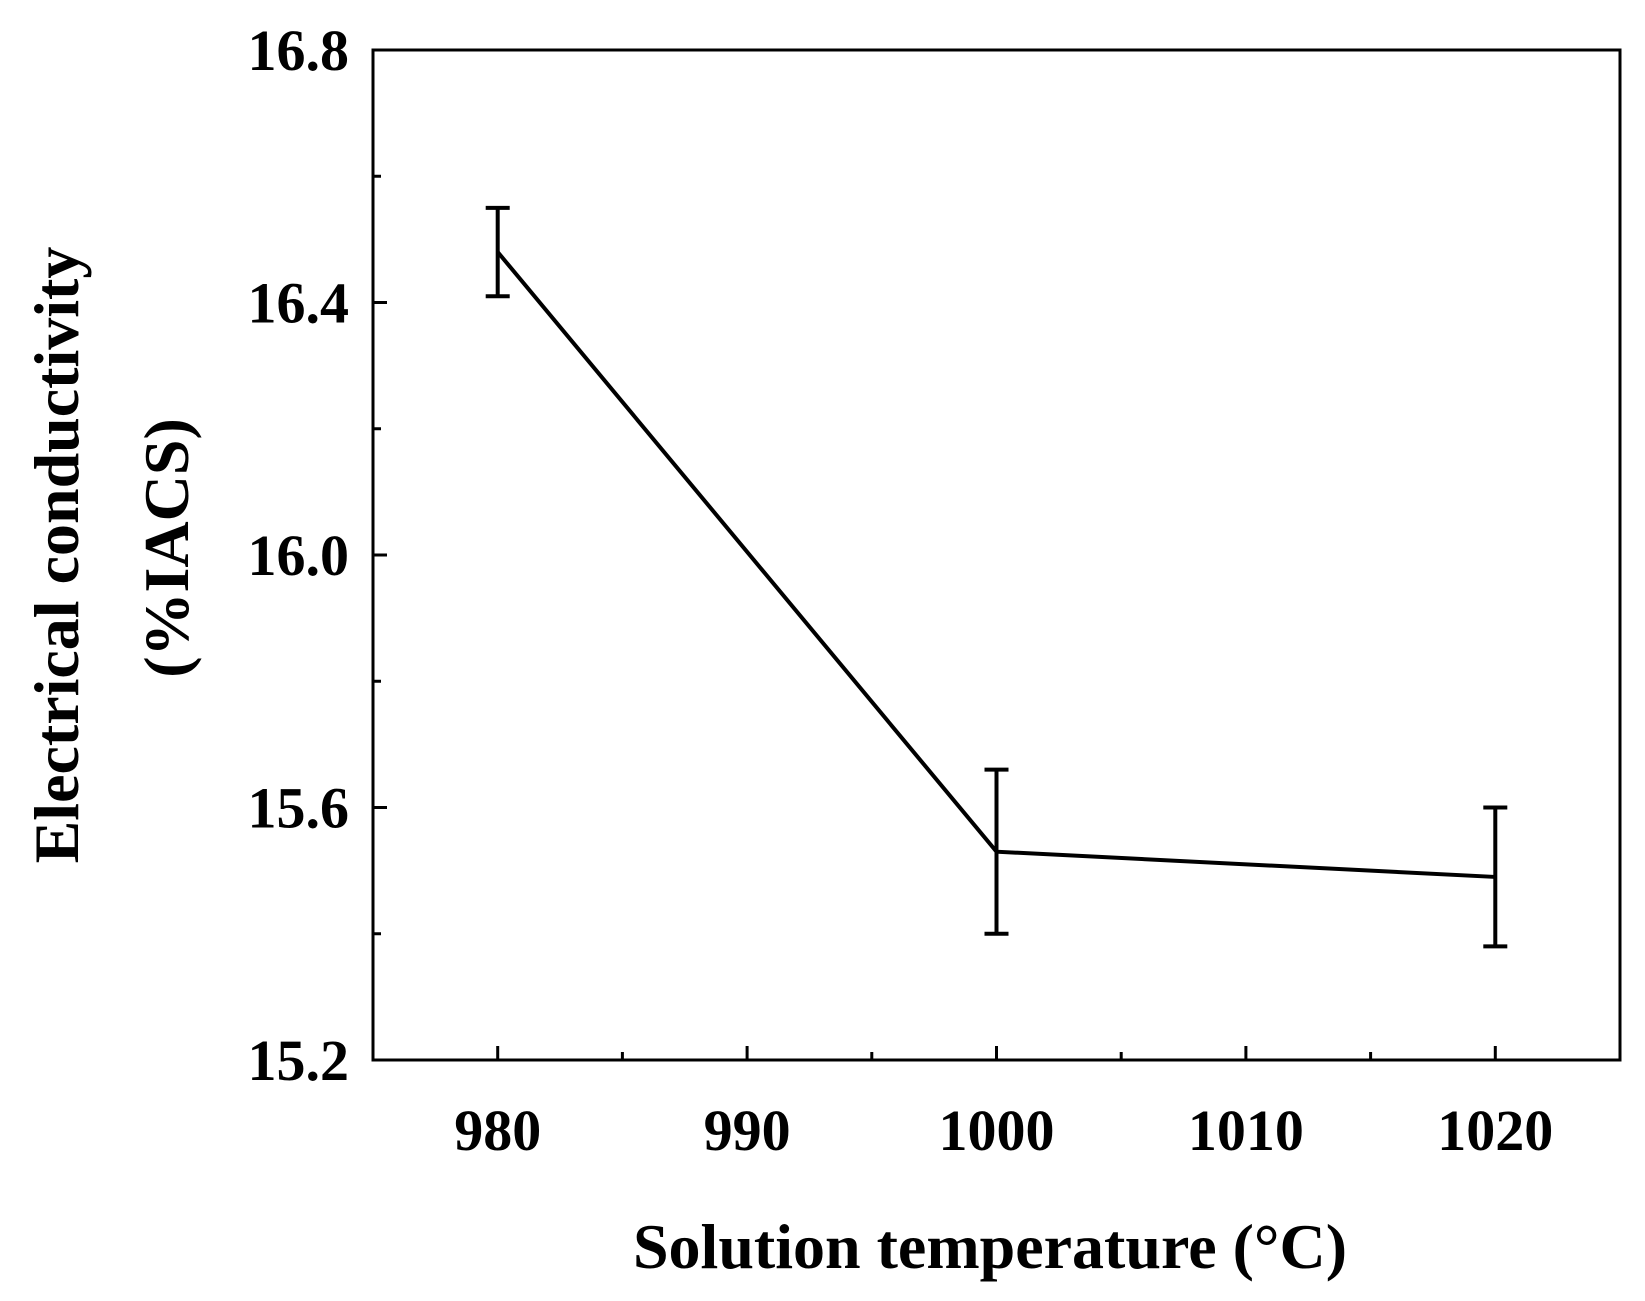  What do you see at coordinates (990, 1246) in the screenshot?
I see `x-axis-title: Solution temperature (°C)` at bounding box center [990, 1246].